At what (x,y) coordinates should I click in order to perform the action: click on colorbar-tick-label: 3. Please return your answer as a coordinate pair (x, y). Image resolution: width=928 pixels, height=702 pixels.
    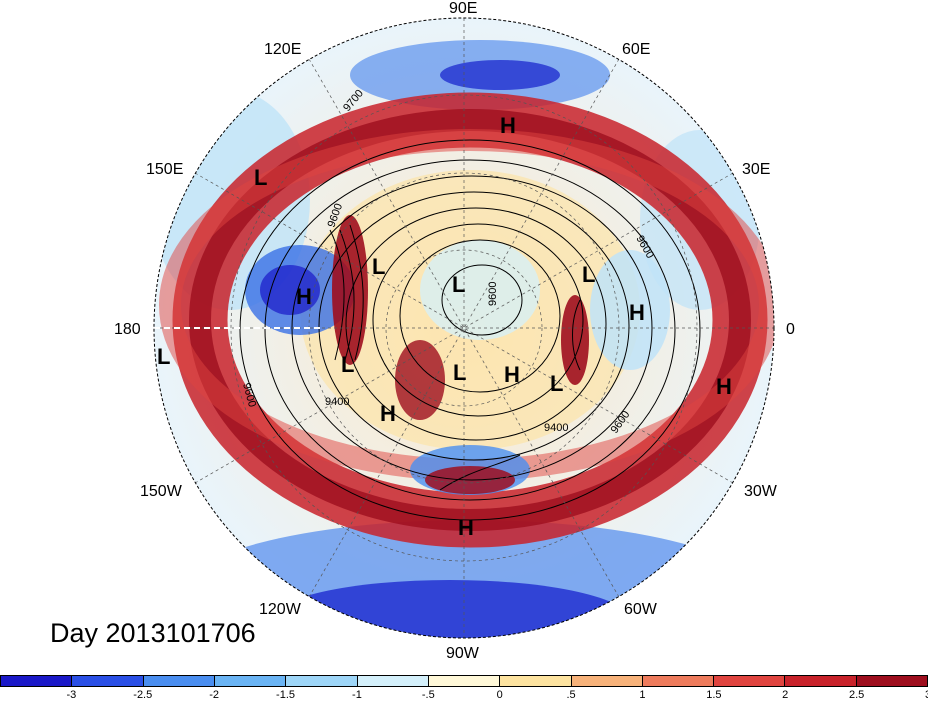
    Looking at the image, I should click on (926, 695).